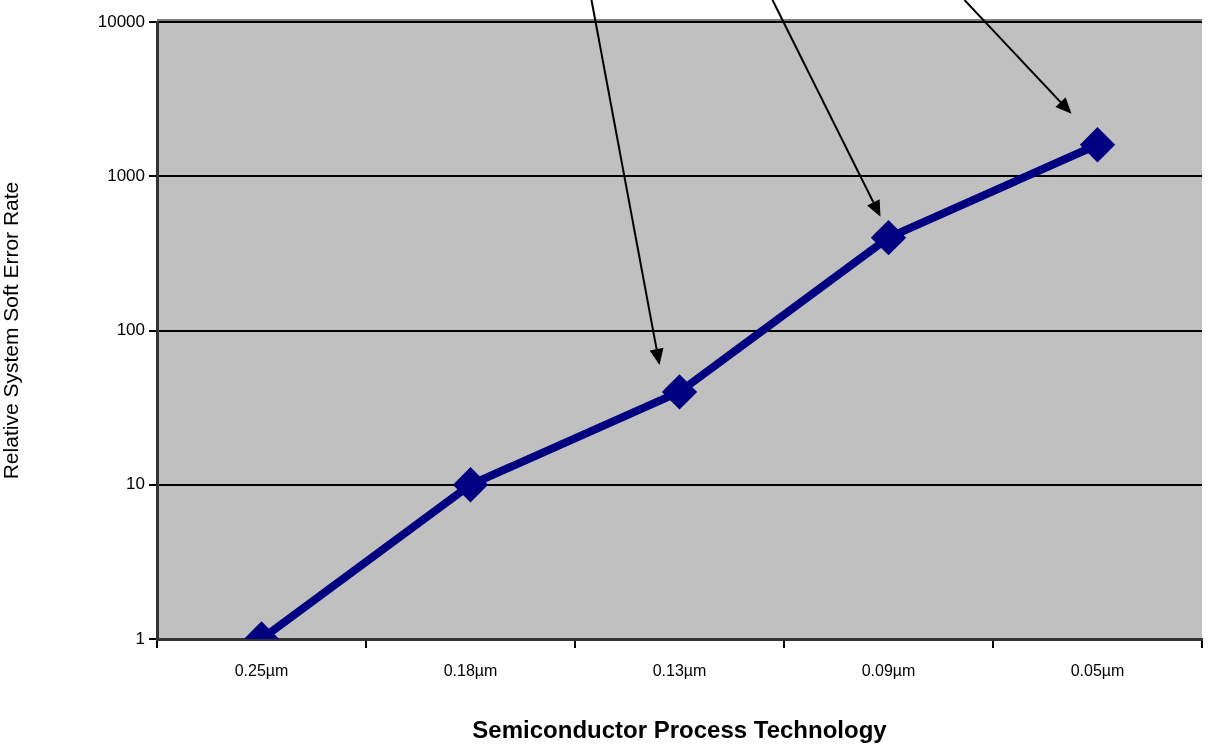 The image size is (1222, 752). What do you see at coordinates (130, 330) in the screenshot?
I see `y-tick-label: 100` at bounding box center [130, 330].